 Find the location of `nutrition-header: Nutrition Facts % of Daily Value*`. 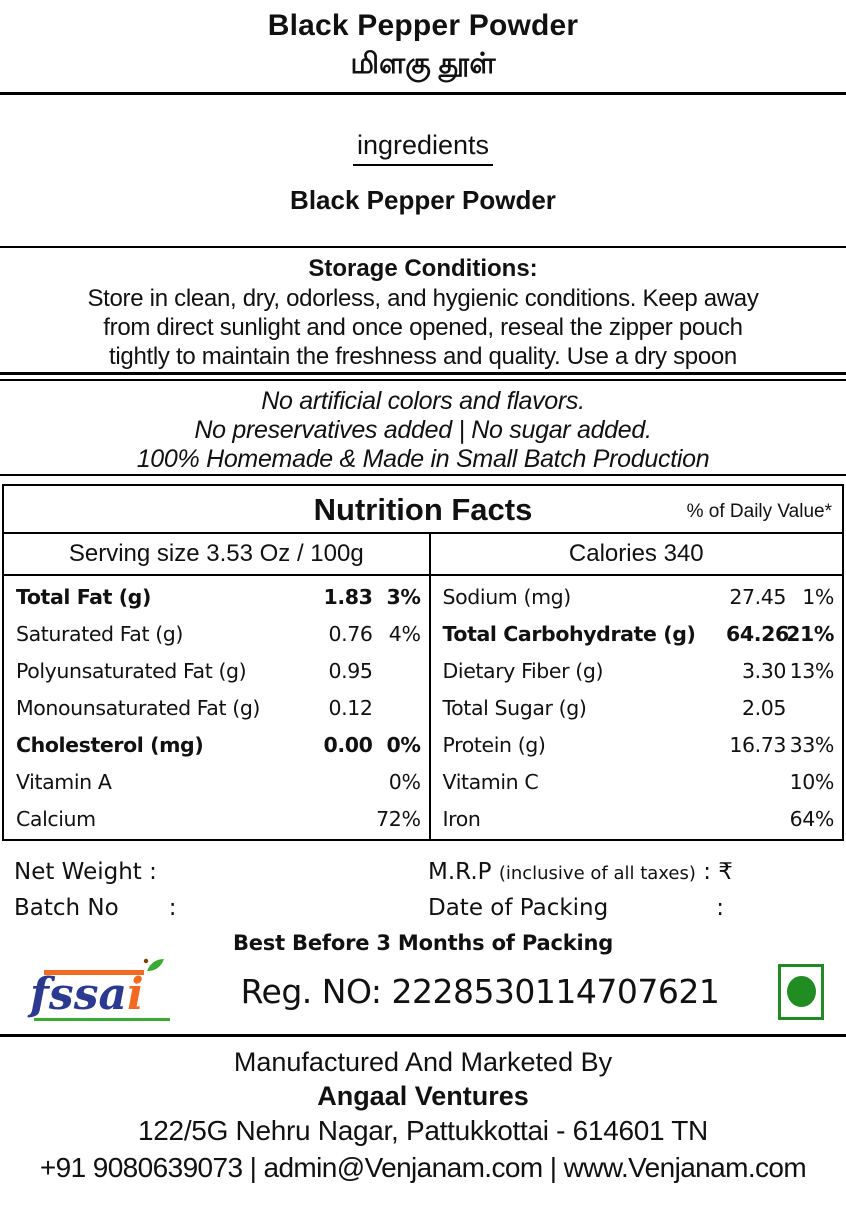

nutrition-header: Nutrition Facts % of Daily Value* is located at coordinates (423, 510).